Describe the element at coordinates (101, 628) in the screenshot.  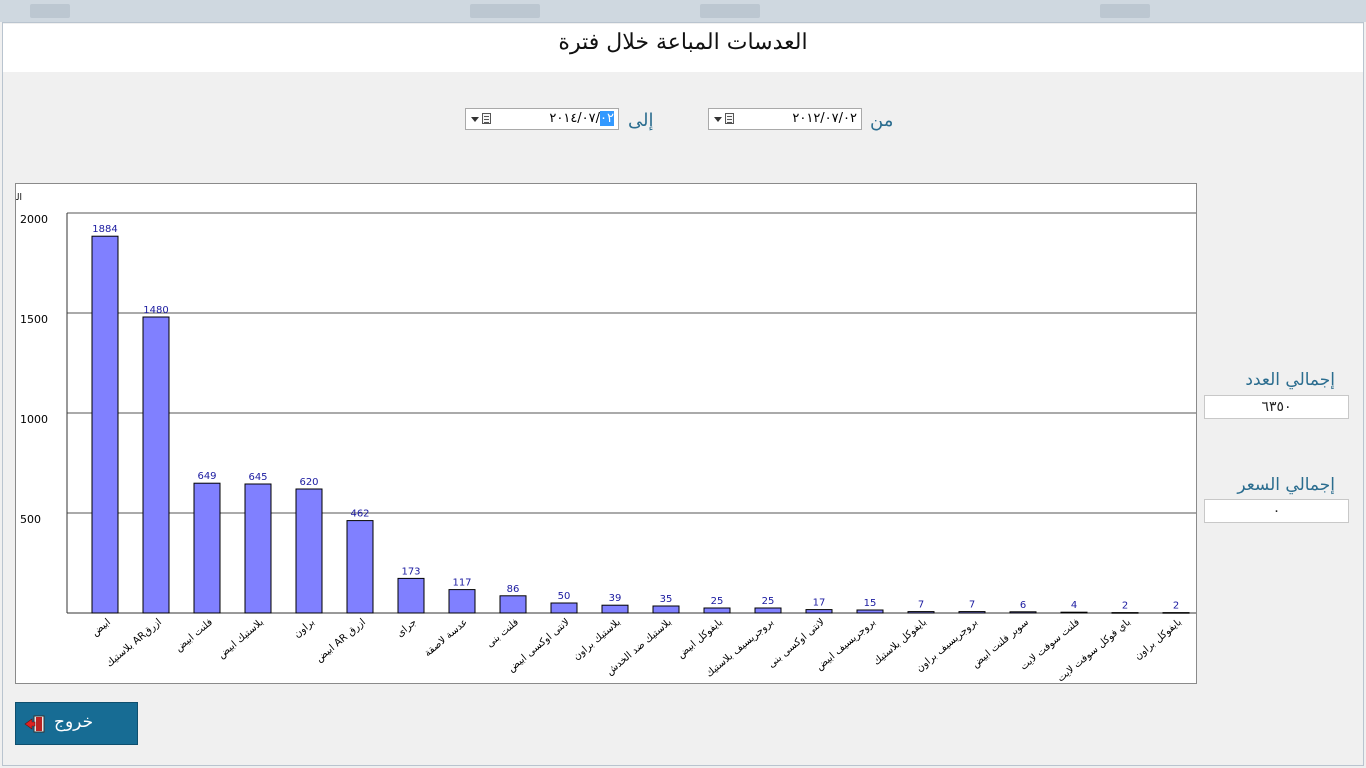
I see `x-tick-label: ابيض` at that location.